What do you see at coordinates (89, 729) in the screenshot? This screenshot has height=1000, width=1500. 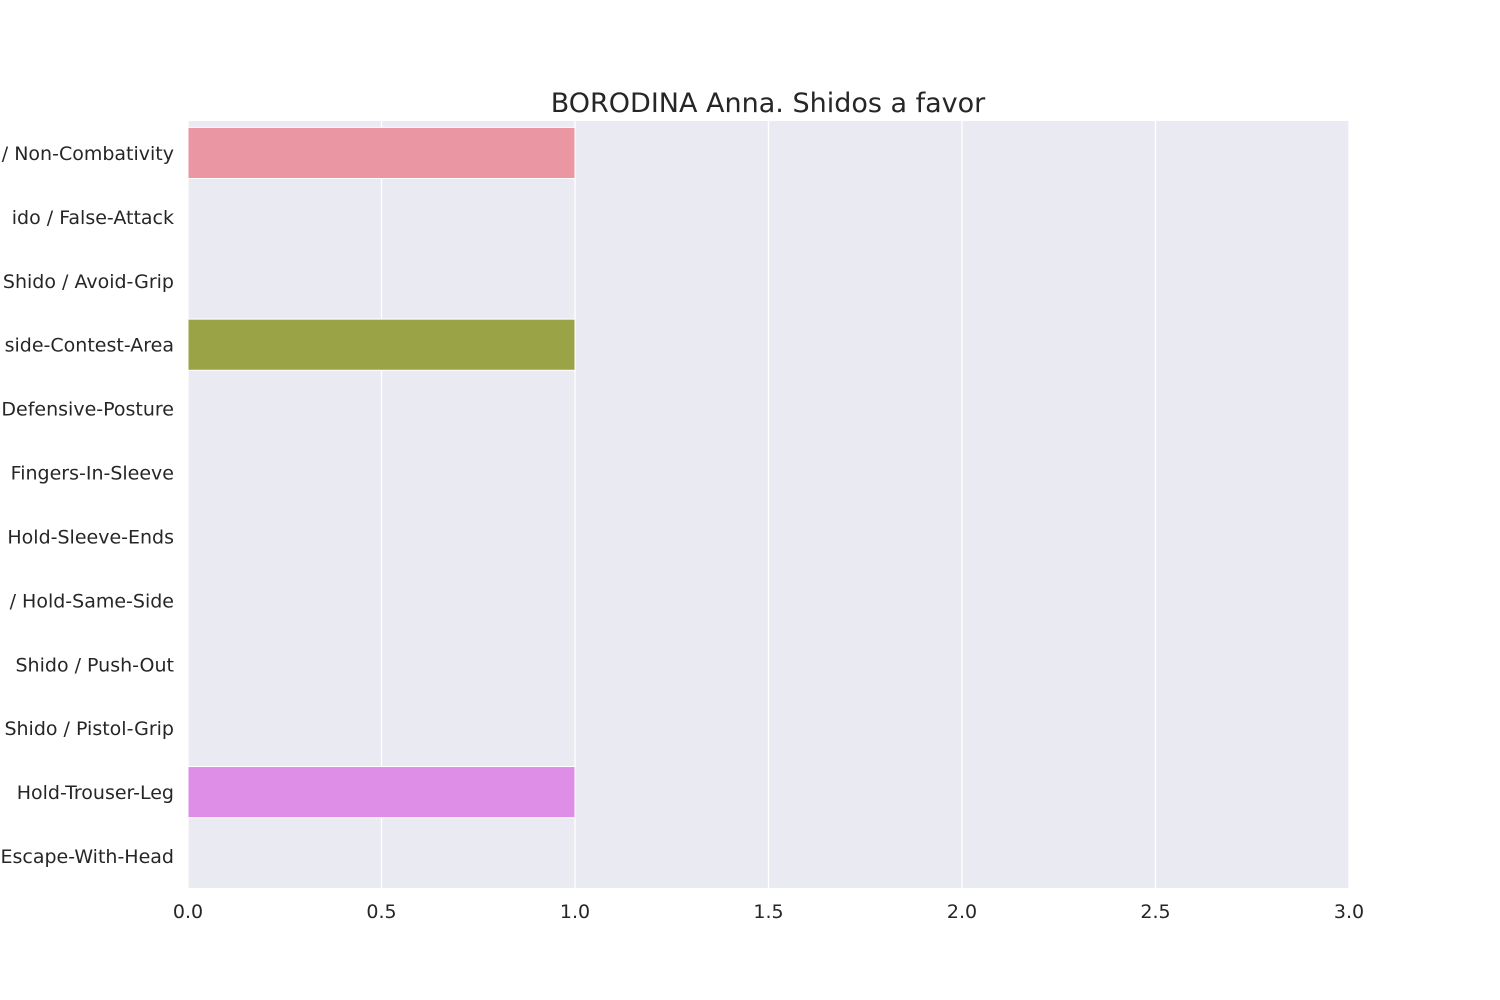 I see `y-tick-label: Shido / Pistol-Grip` at bounding box center [89, 729].